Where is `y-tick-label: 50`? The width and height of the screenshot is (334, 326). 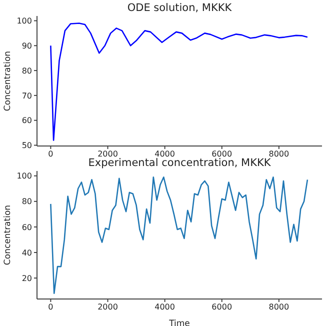
y-tick-label: 50 is located at coordinates (27, 145).